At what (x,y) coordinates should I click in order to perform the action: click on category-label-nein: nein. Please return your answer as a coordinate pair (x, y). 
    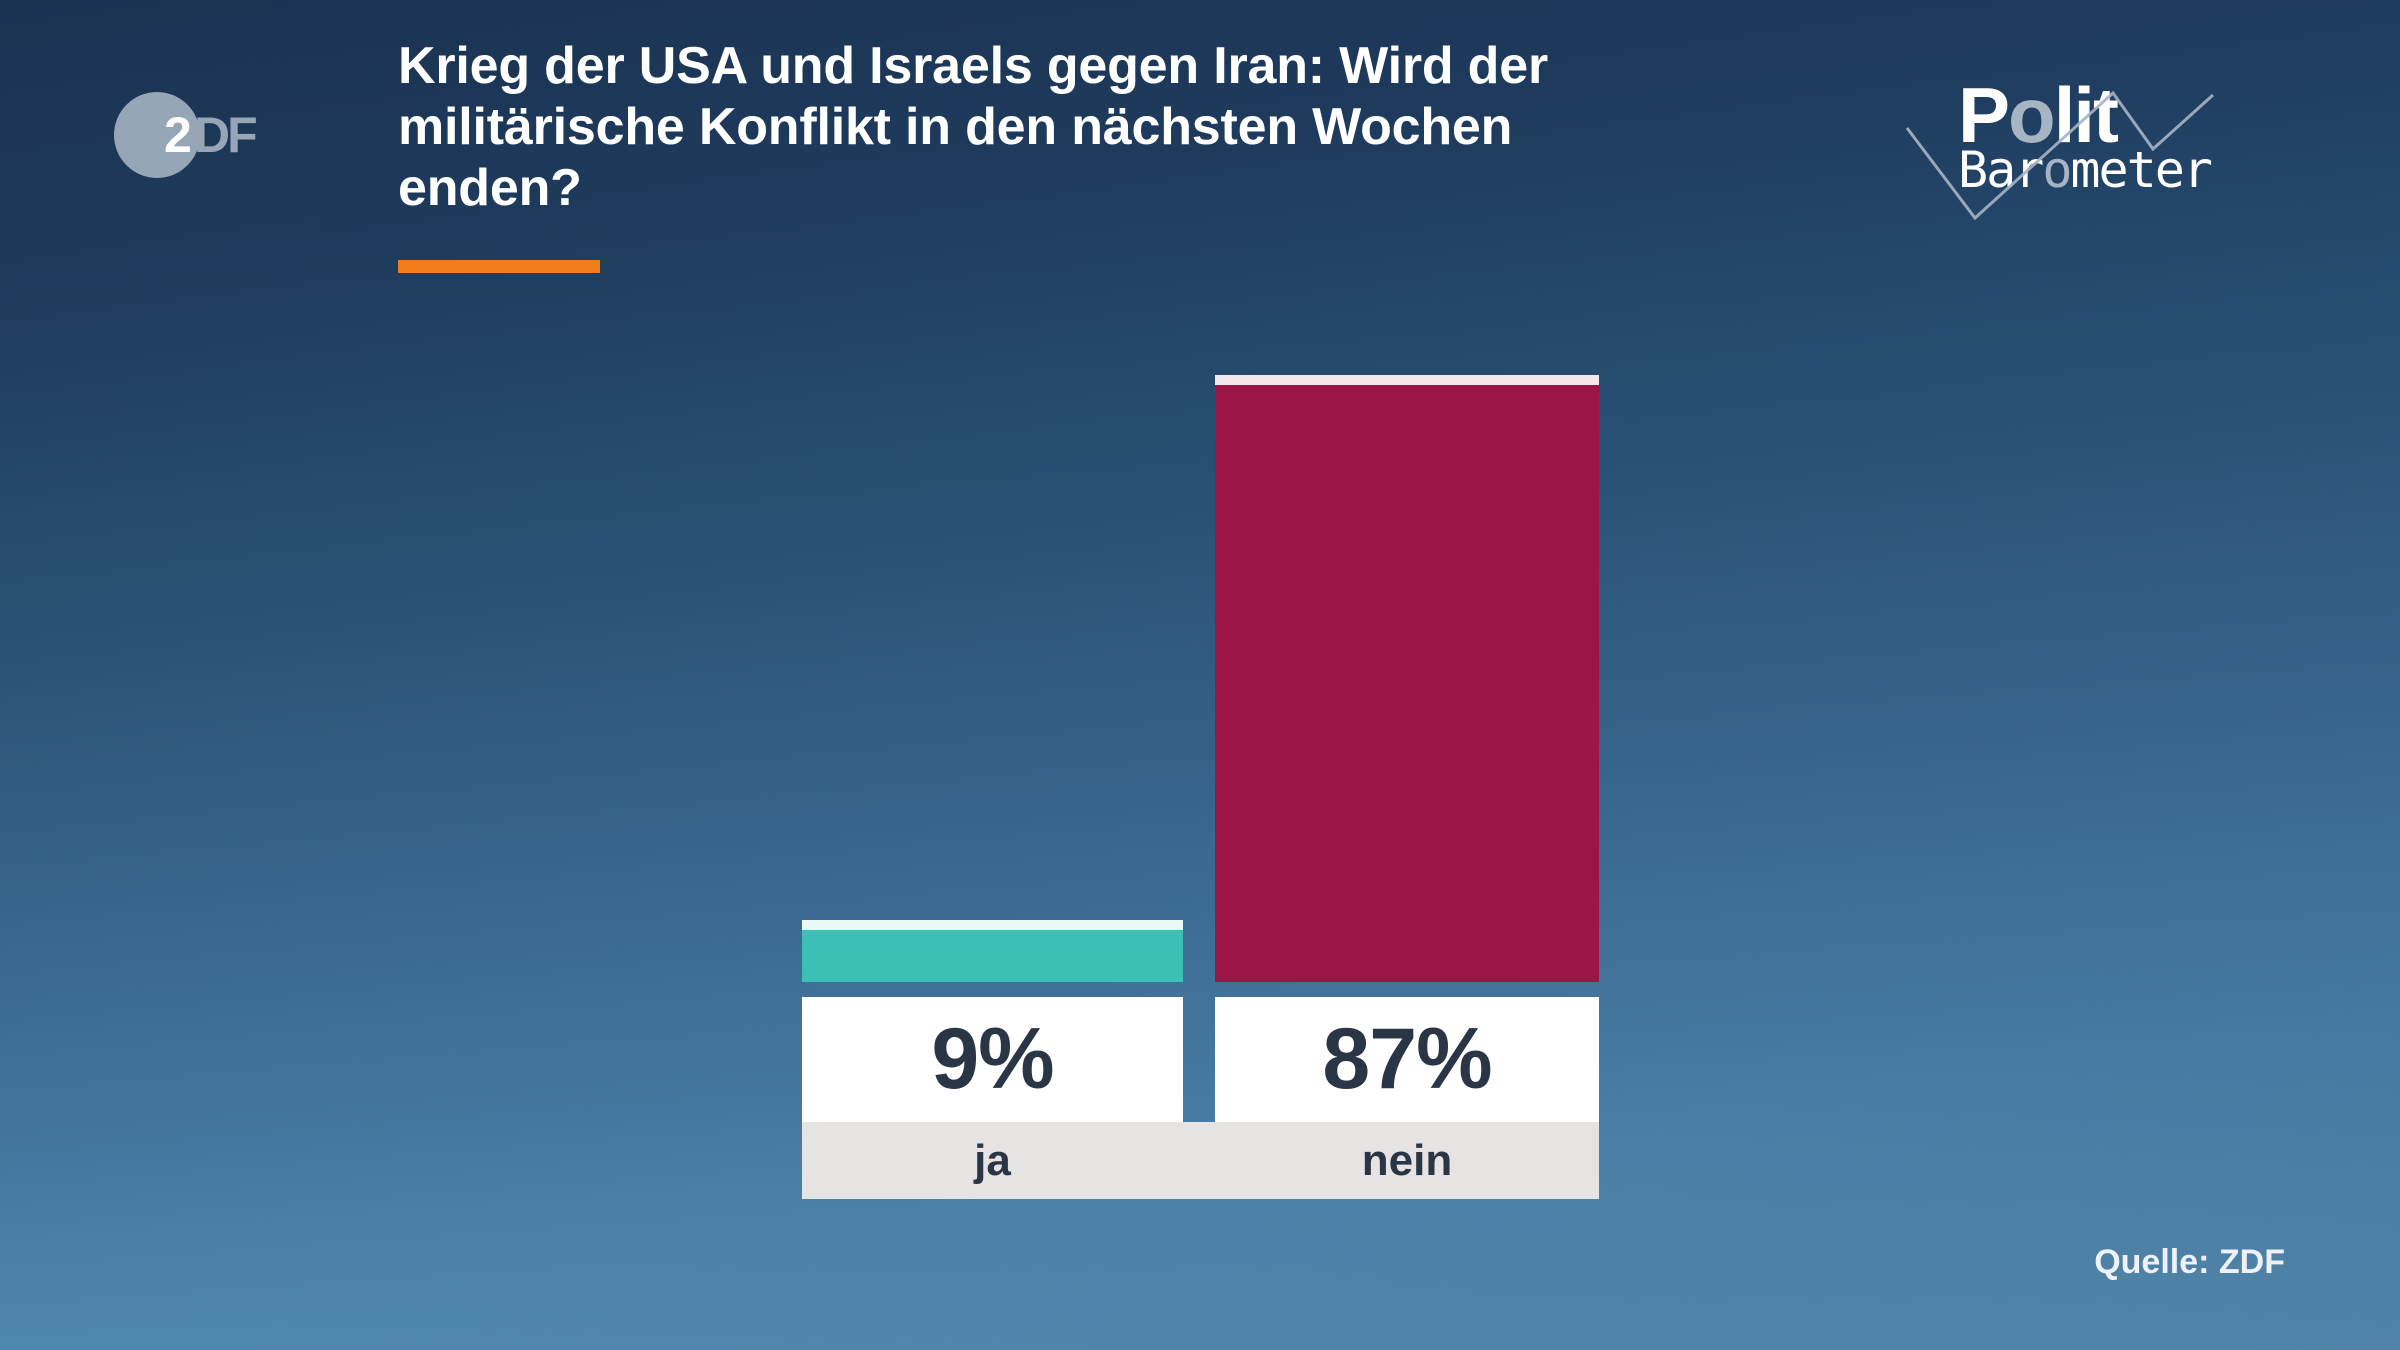
    Looking at the image, I should click on (1407, 1160).